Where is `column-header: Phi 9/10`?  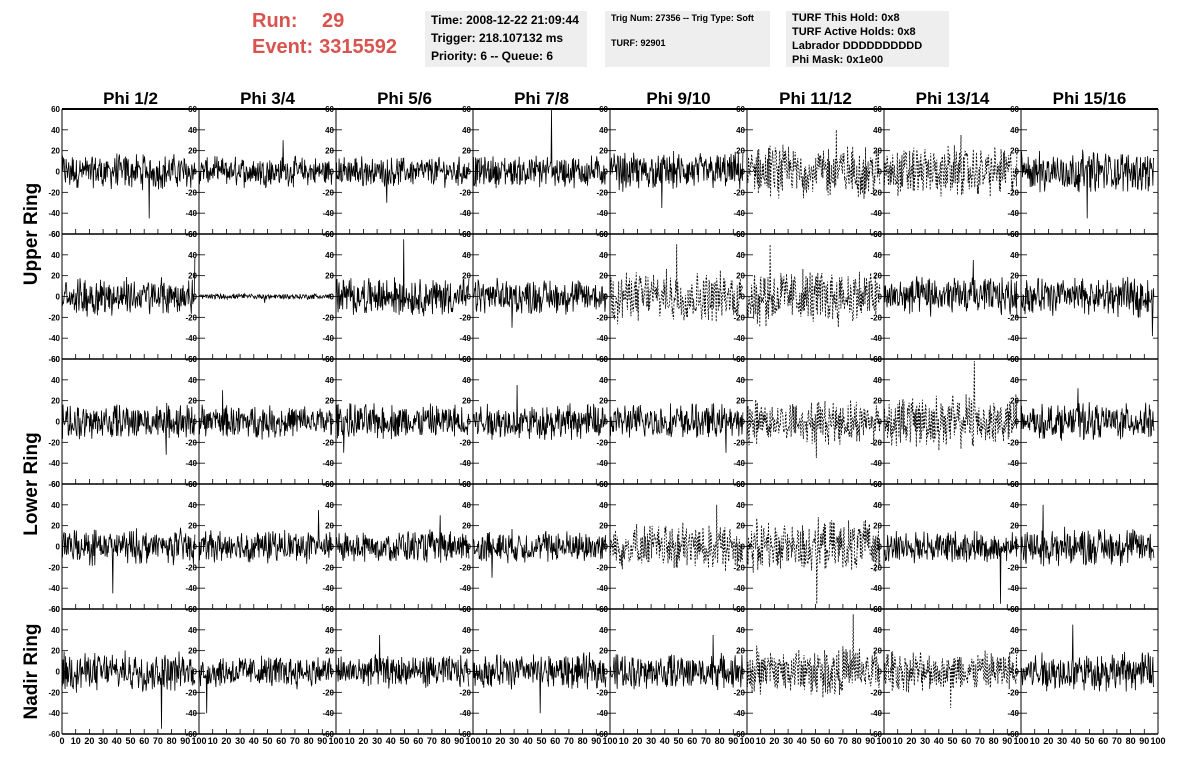
column-header: Phi 9/10 is located at coordinates (678, 98).